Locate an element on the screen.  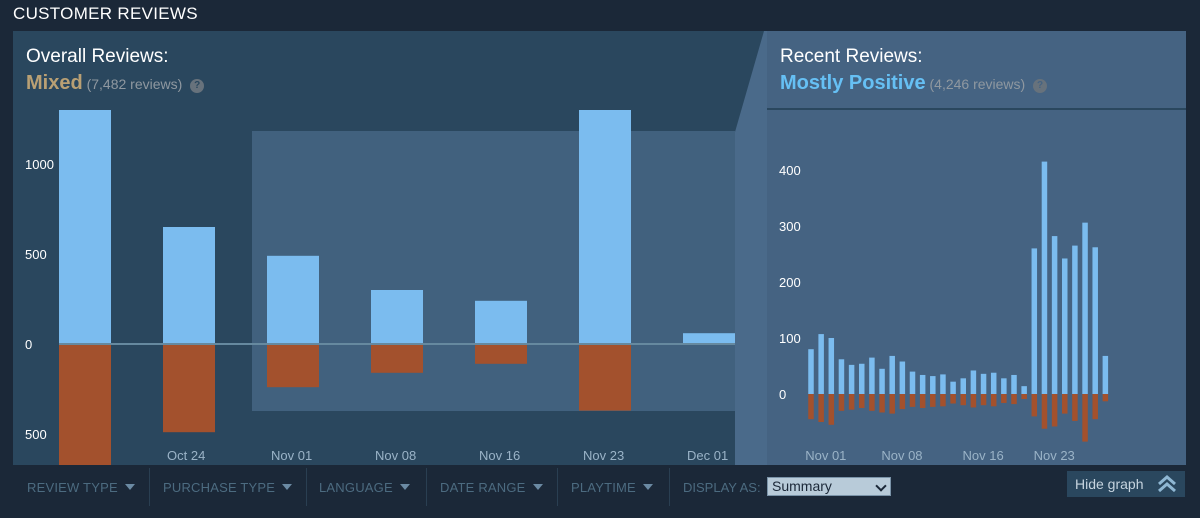
y-axis-tick-label: 300 is located at coordinates (790, 226).